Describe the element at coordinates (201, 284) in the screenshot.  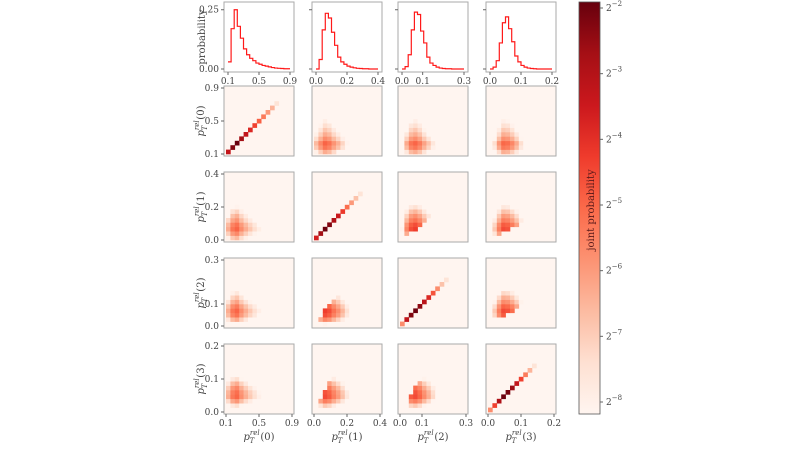
I see `label-arg: (2)` at that location.